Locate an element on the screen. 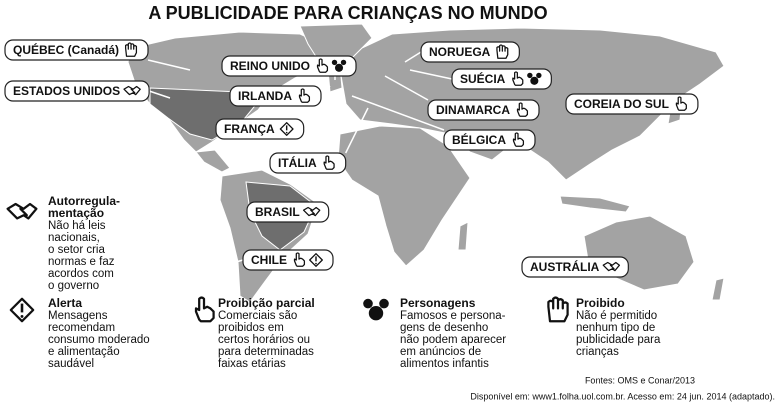  indonesia is located at coordinates (595, 204).